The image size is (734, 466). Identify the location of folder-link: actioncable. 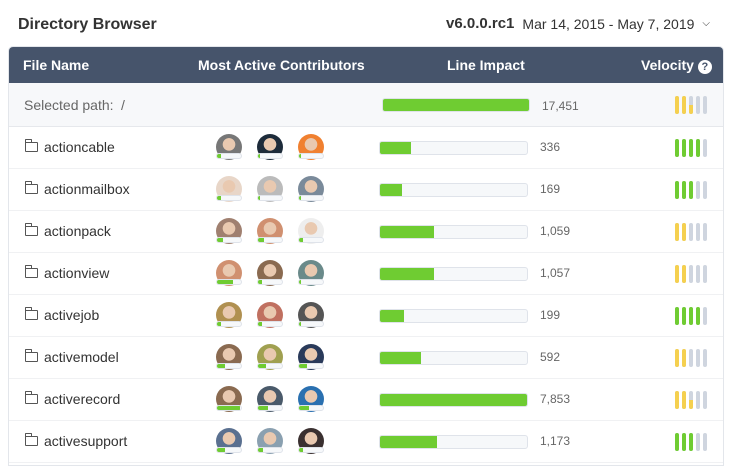
(70, 147).